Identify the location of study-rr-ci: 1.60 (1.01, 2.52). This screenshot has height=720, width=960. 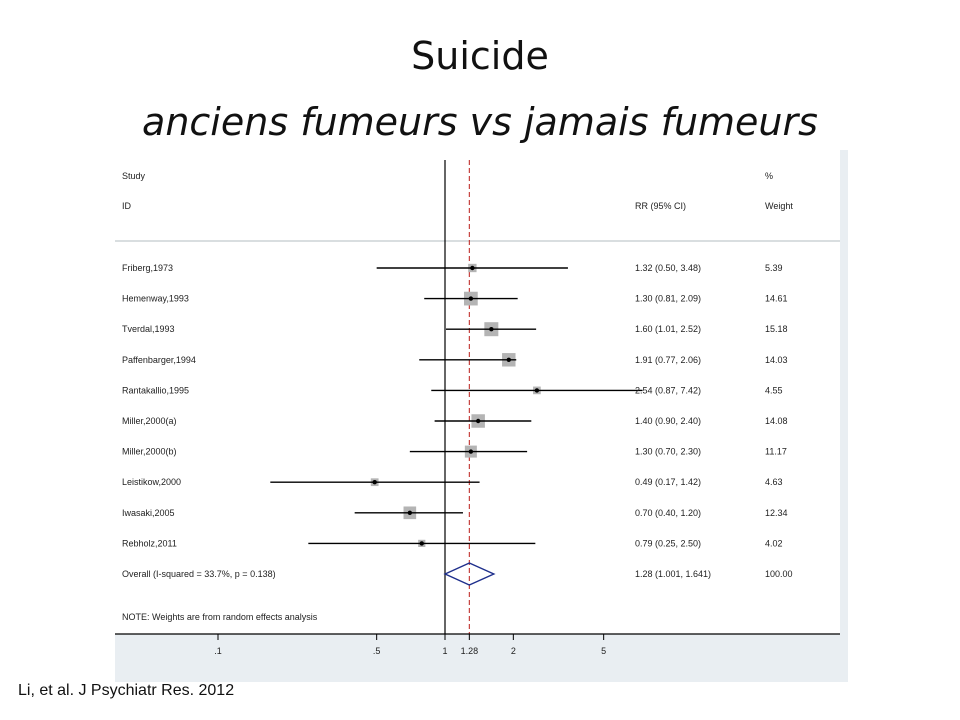
(668, 329).